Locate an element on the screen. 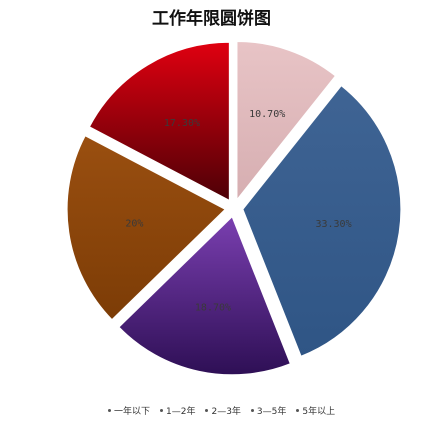 The height and width of the screenshot is (422, 423). legend-label: 5年以上 is located at coordinates (319, 412).